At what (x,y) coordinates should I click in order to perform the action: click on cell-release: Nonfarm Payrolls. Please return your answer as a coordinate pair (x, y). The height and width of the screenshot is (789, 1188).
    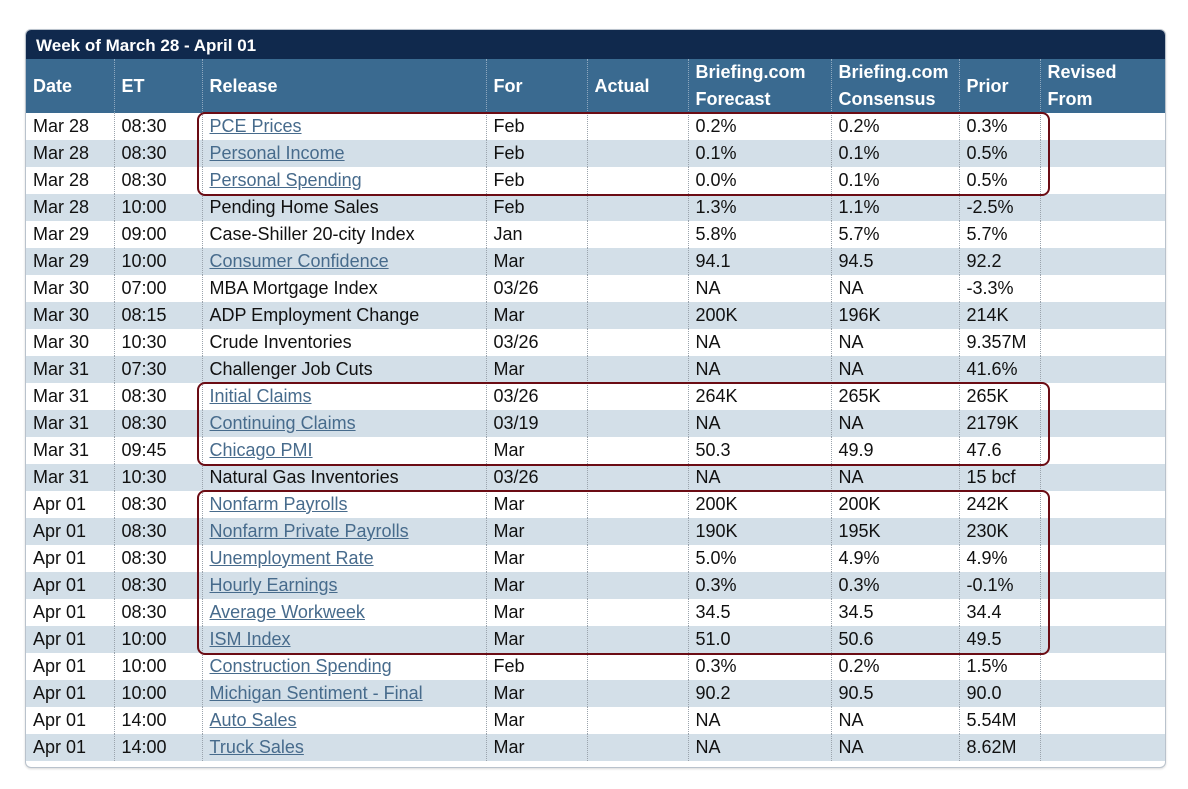
    Looking at the image, I should click on (343, 504).